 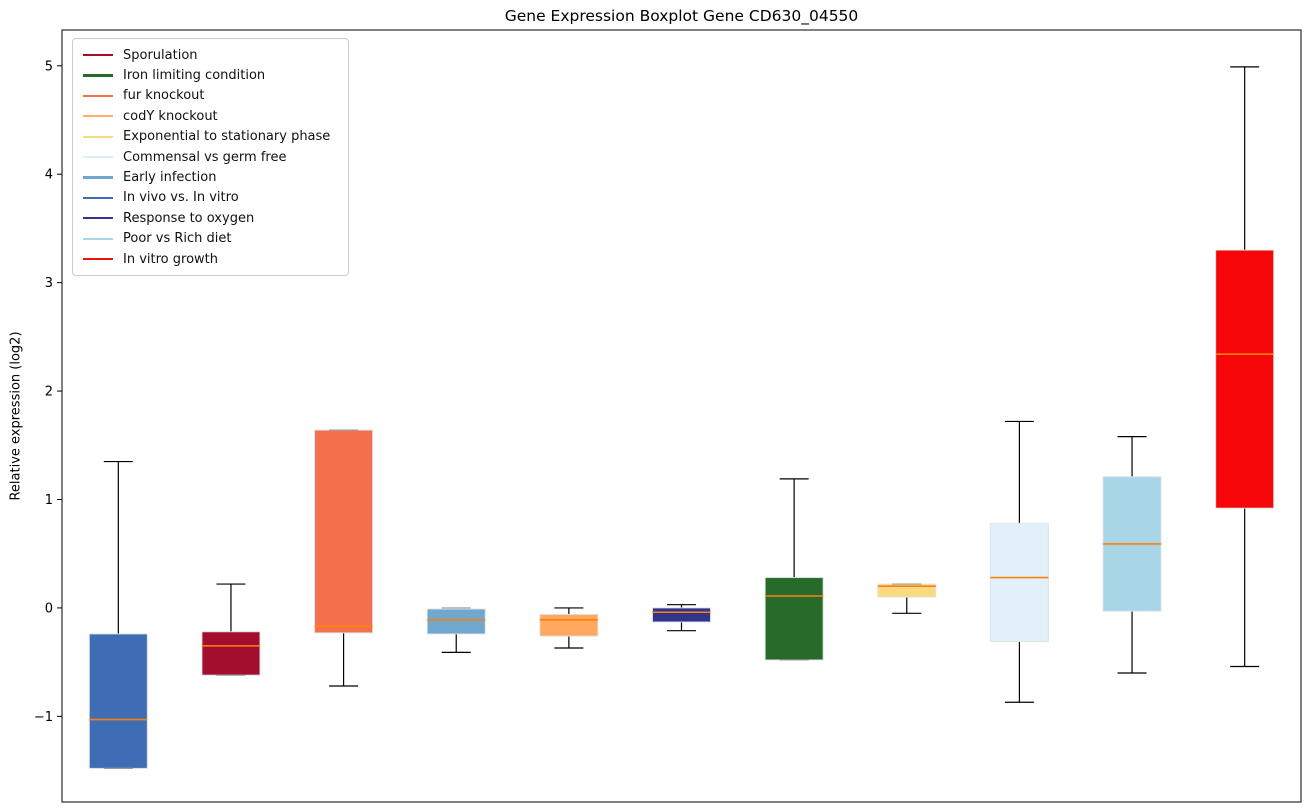 I want to click on legend-item: In vitro growth, so click(x=210, y=259).